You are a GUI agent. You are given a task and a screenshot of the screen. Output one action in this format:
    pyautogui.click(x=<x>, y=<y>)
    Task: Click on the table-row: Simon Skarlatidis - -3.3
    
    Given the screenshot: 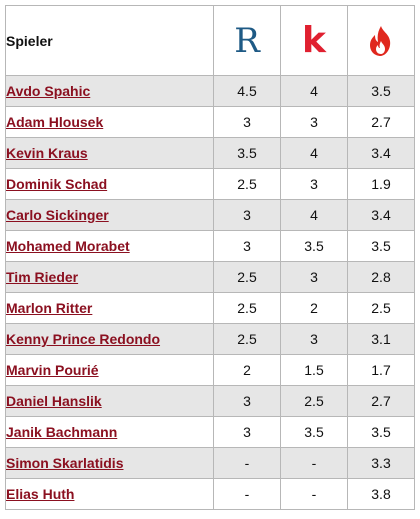 What is the action you would take?
    pyautogui.click(x=210, y=463)
    